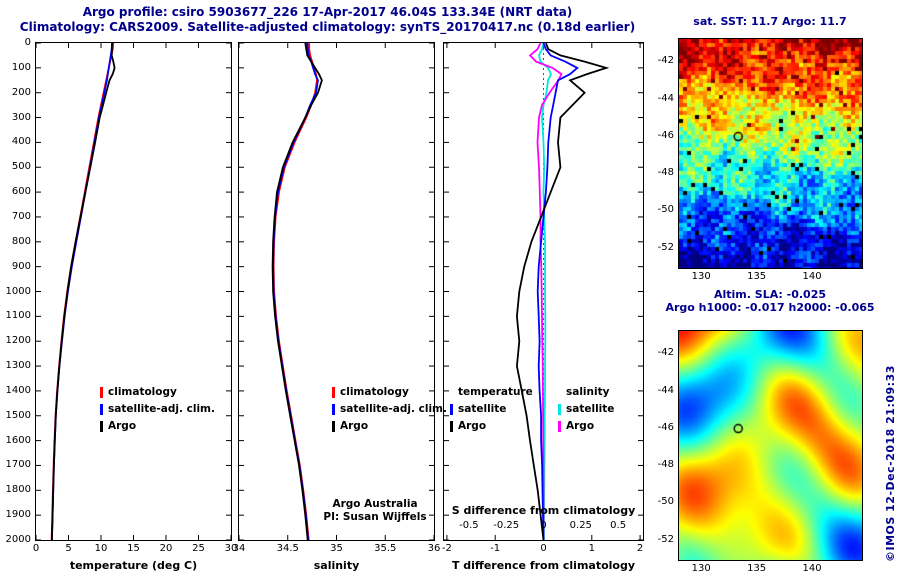  What do you see at coordinates (18, 366) in the screenshot?
I see `y-tick-label: 1300` at bounding box center [18, 366].